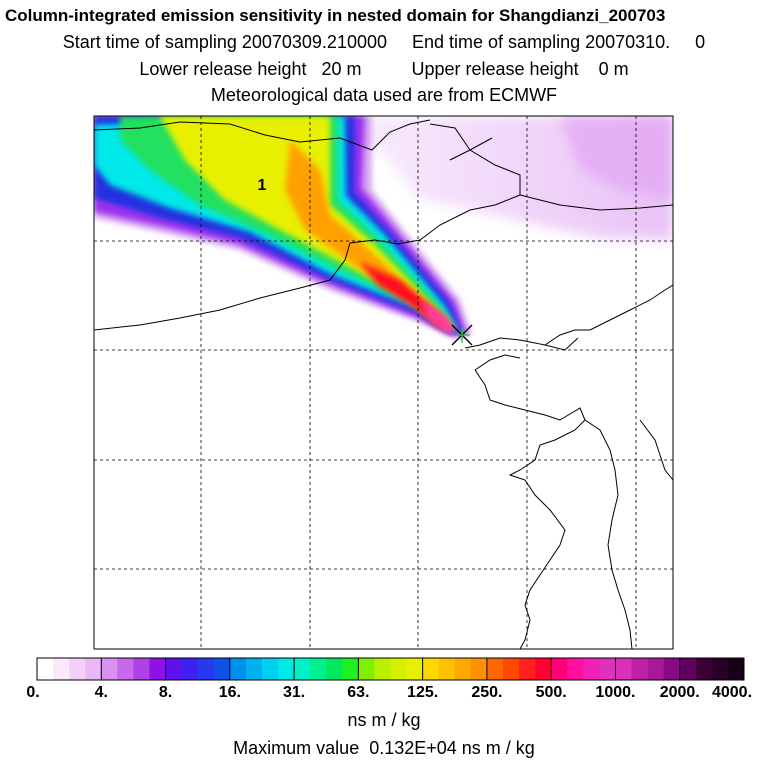  Describe the element at coordinates (462, 335) in the screenshot. I see `x-marker-icon` at that location.